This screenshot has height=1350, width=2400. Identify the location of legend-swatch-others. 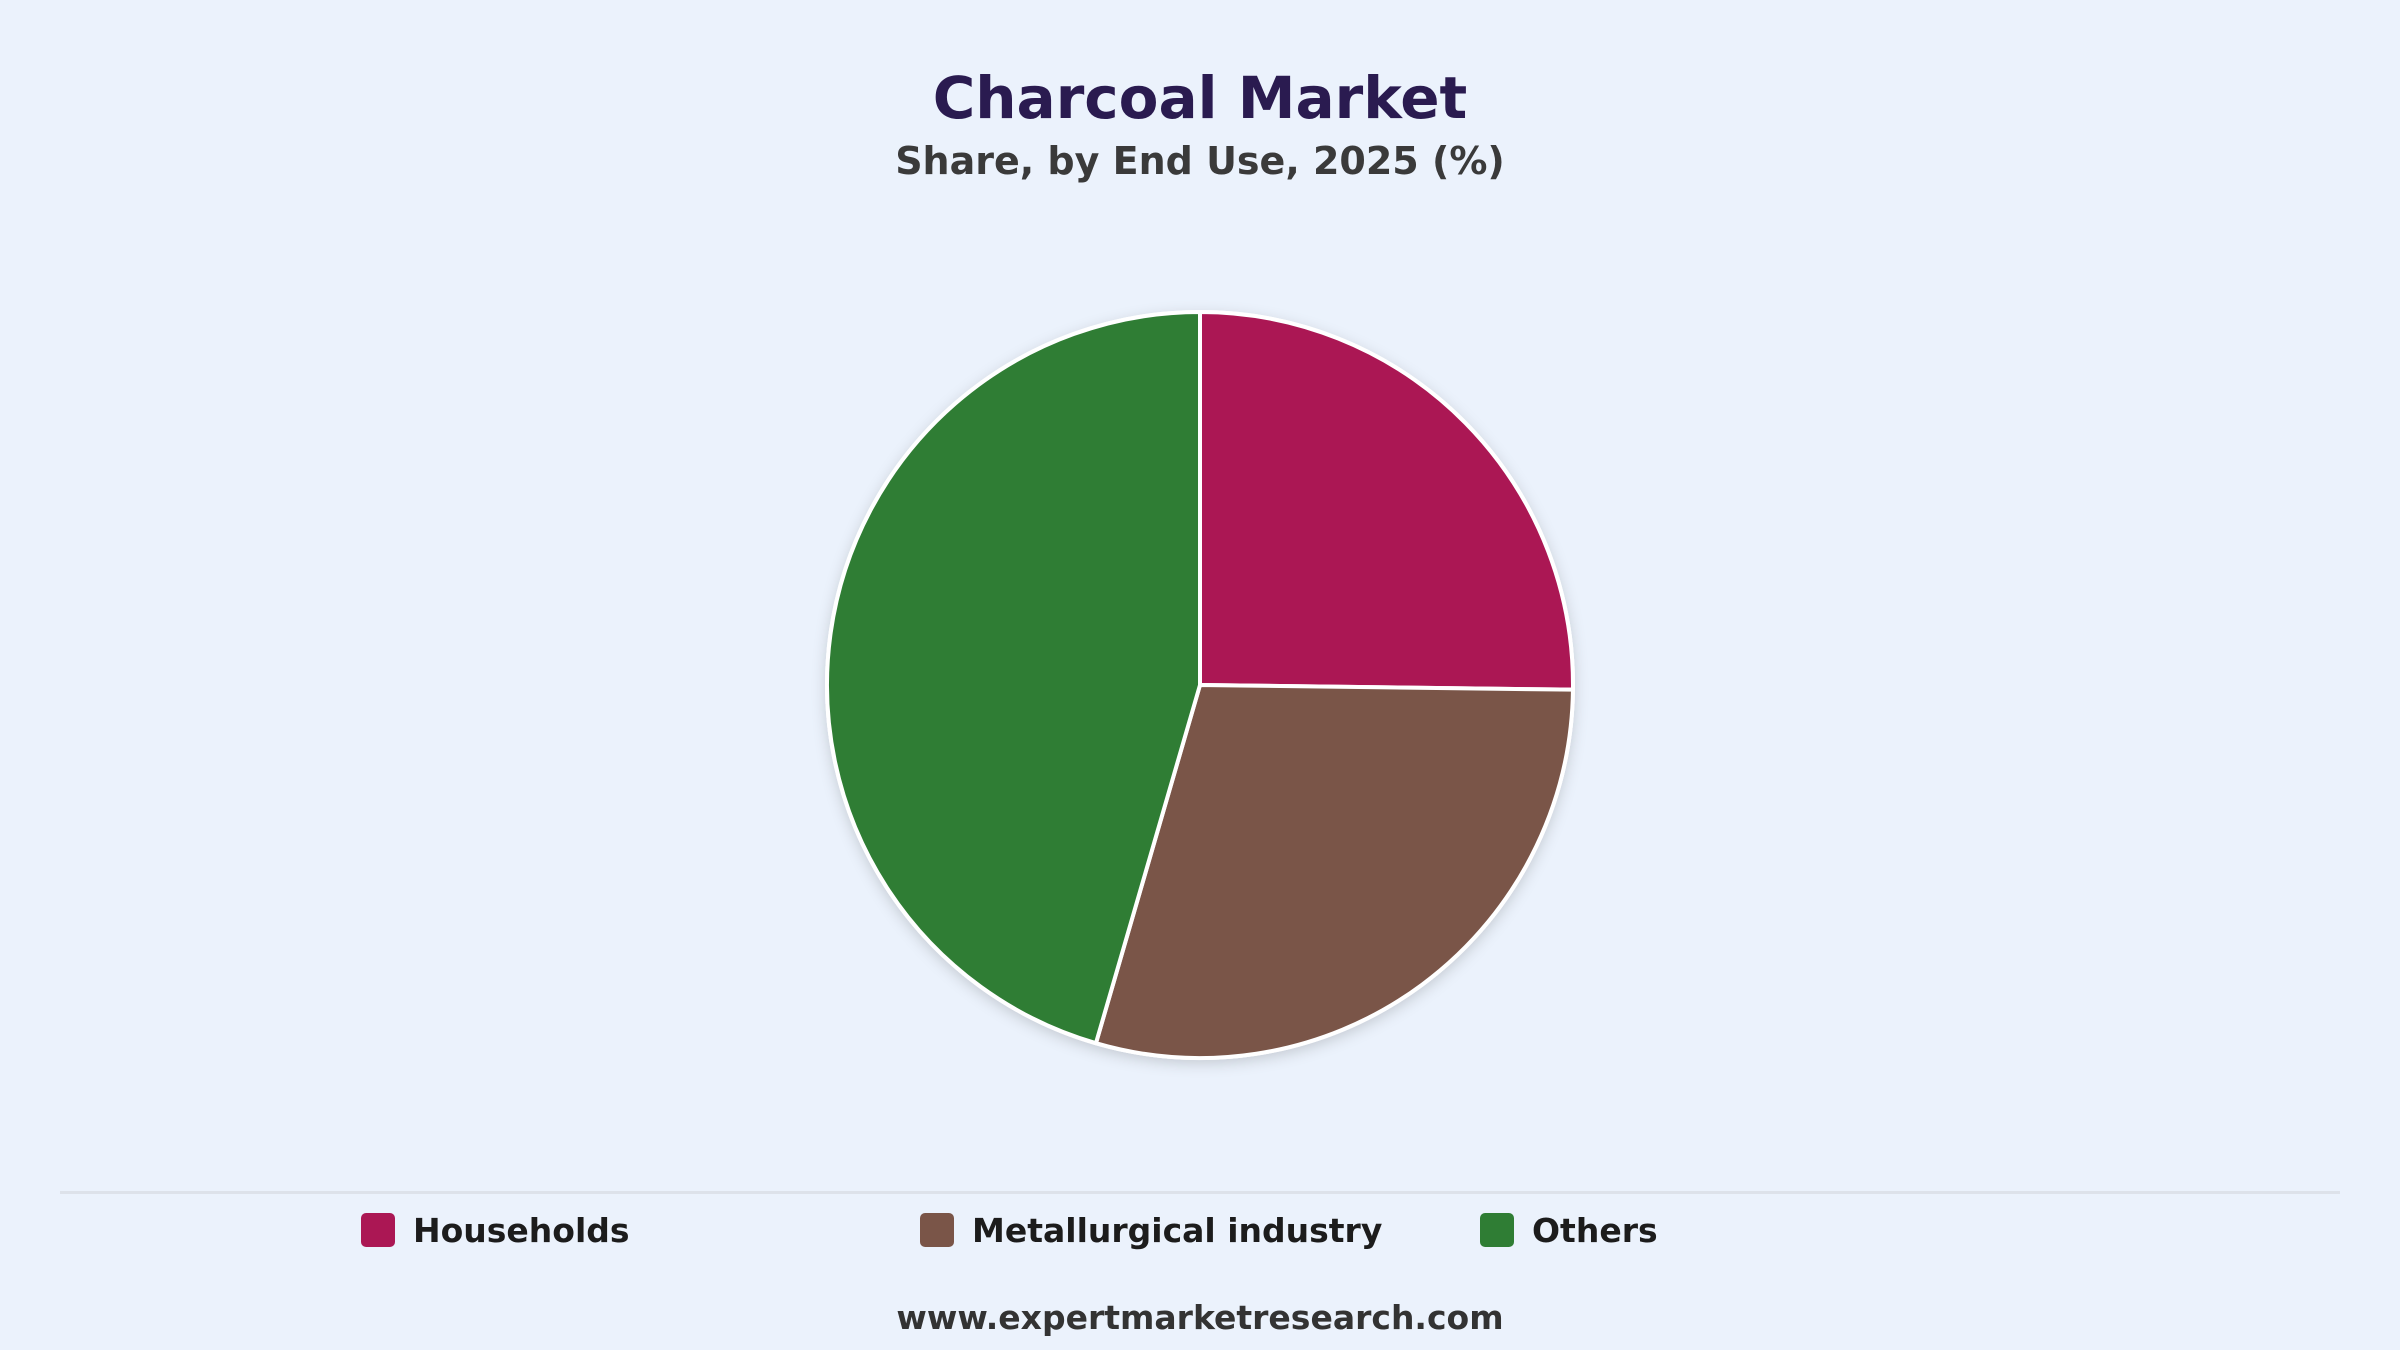
(1497, 1230).